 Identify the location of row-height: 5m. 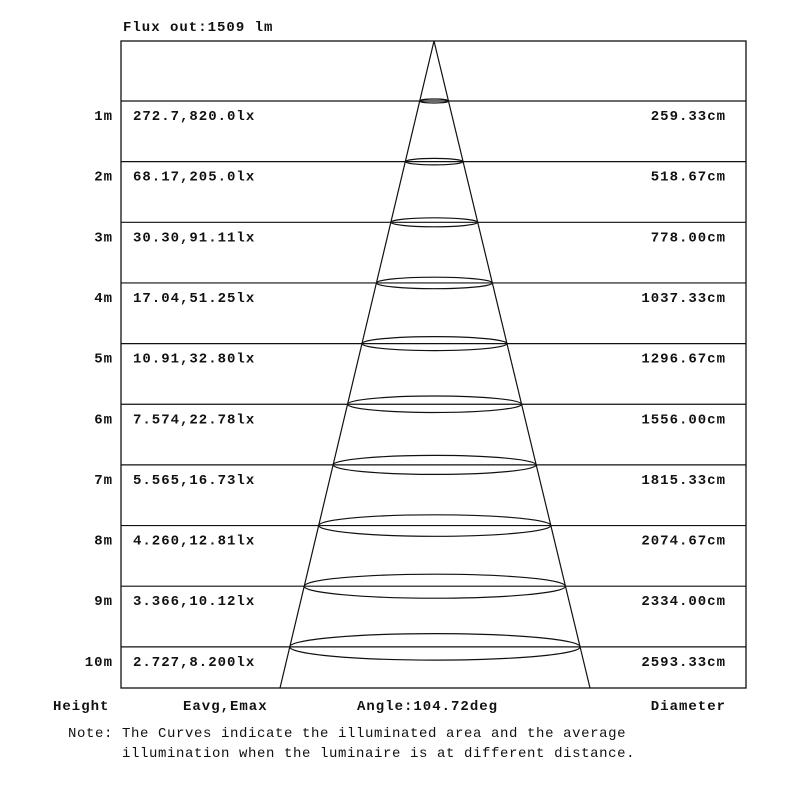
(103, 360).